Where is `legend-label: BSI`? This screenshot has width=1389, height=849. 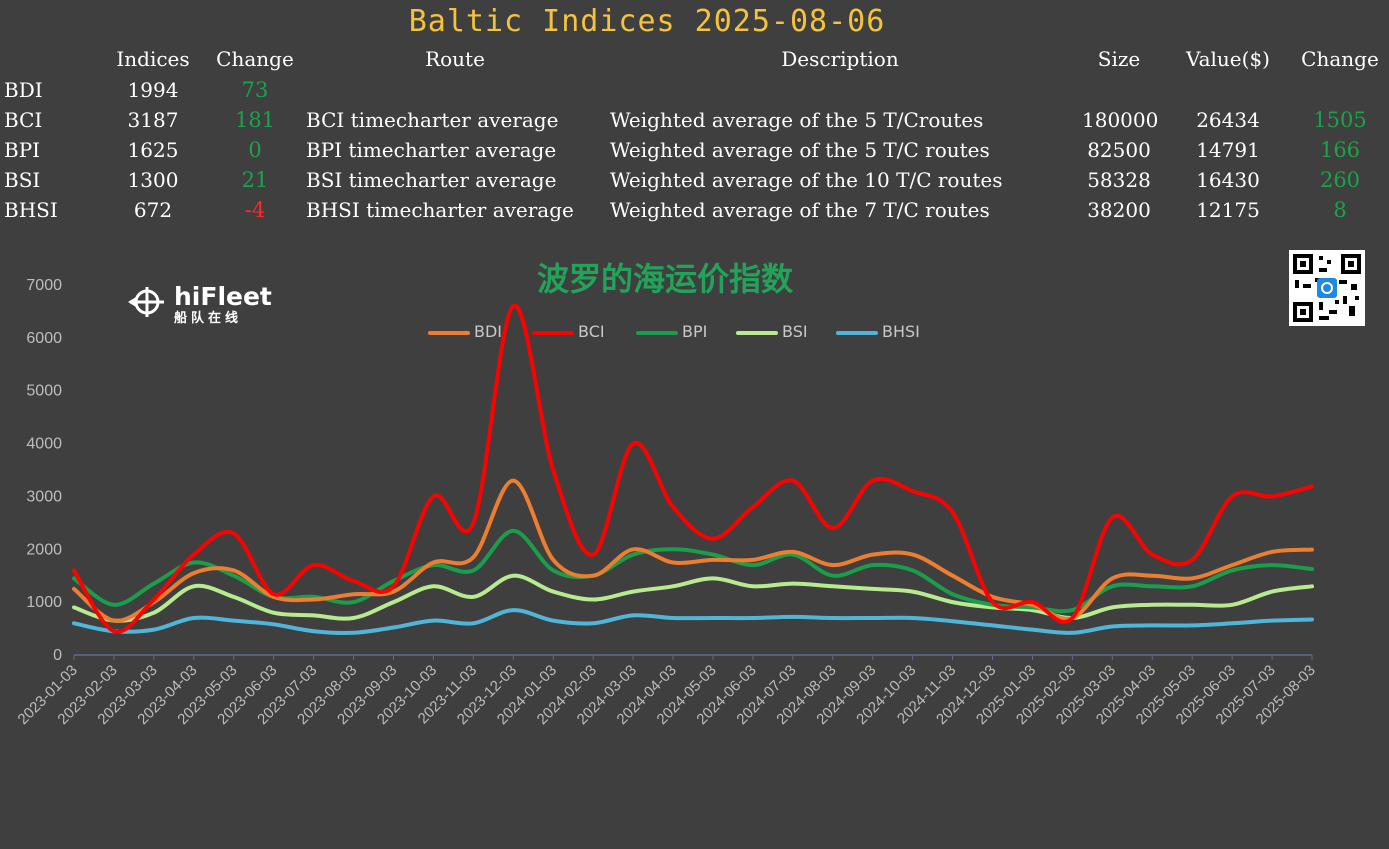
legend-label: BSI is located at coordinates (795, 331).